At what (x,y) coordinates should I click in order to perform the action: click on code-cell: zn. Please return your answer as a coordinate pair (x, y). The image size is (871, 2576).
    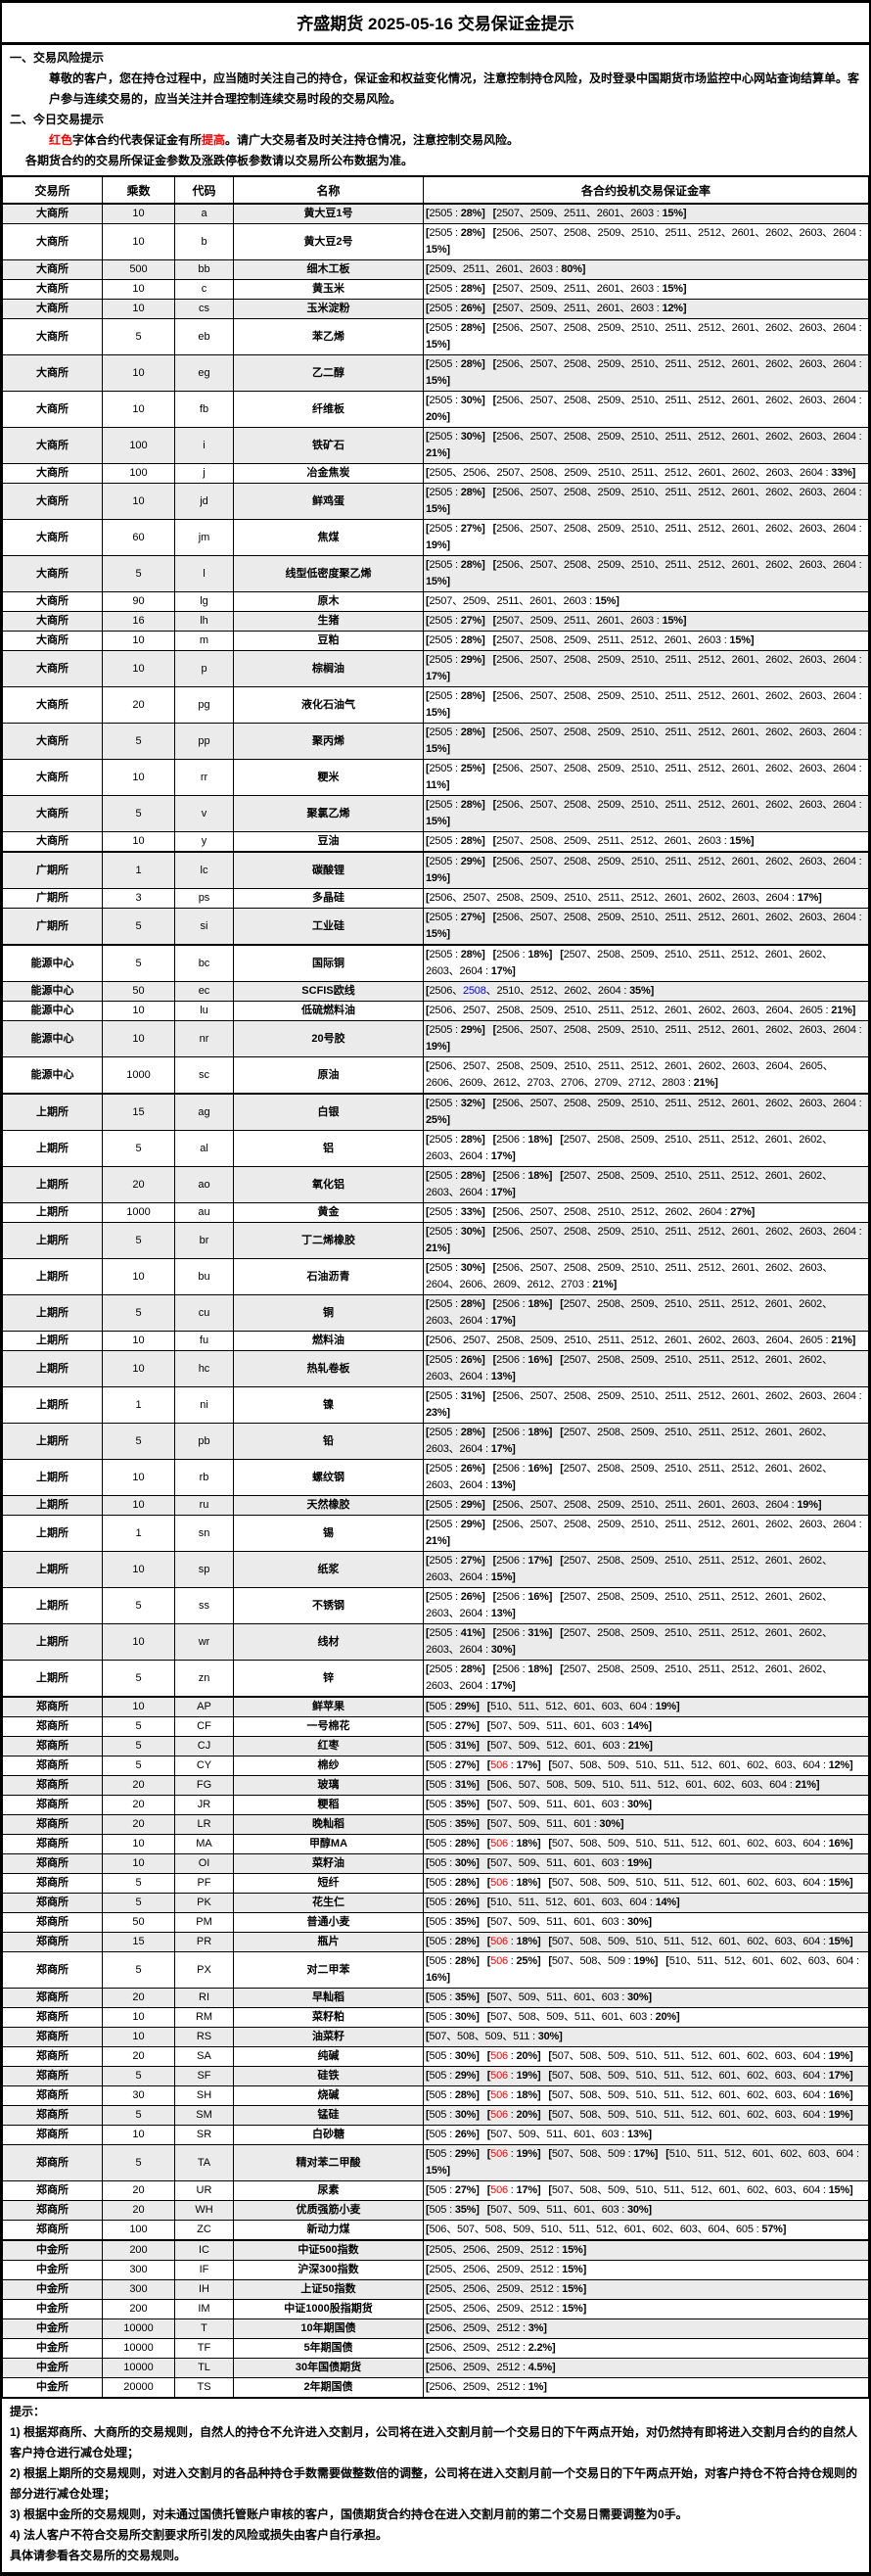
    Looking at the image, I should click on (204, 1679).